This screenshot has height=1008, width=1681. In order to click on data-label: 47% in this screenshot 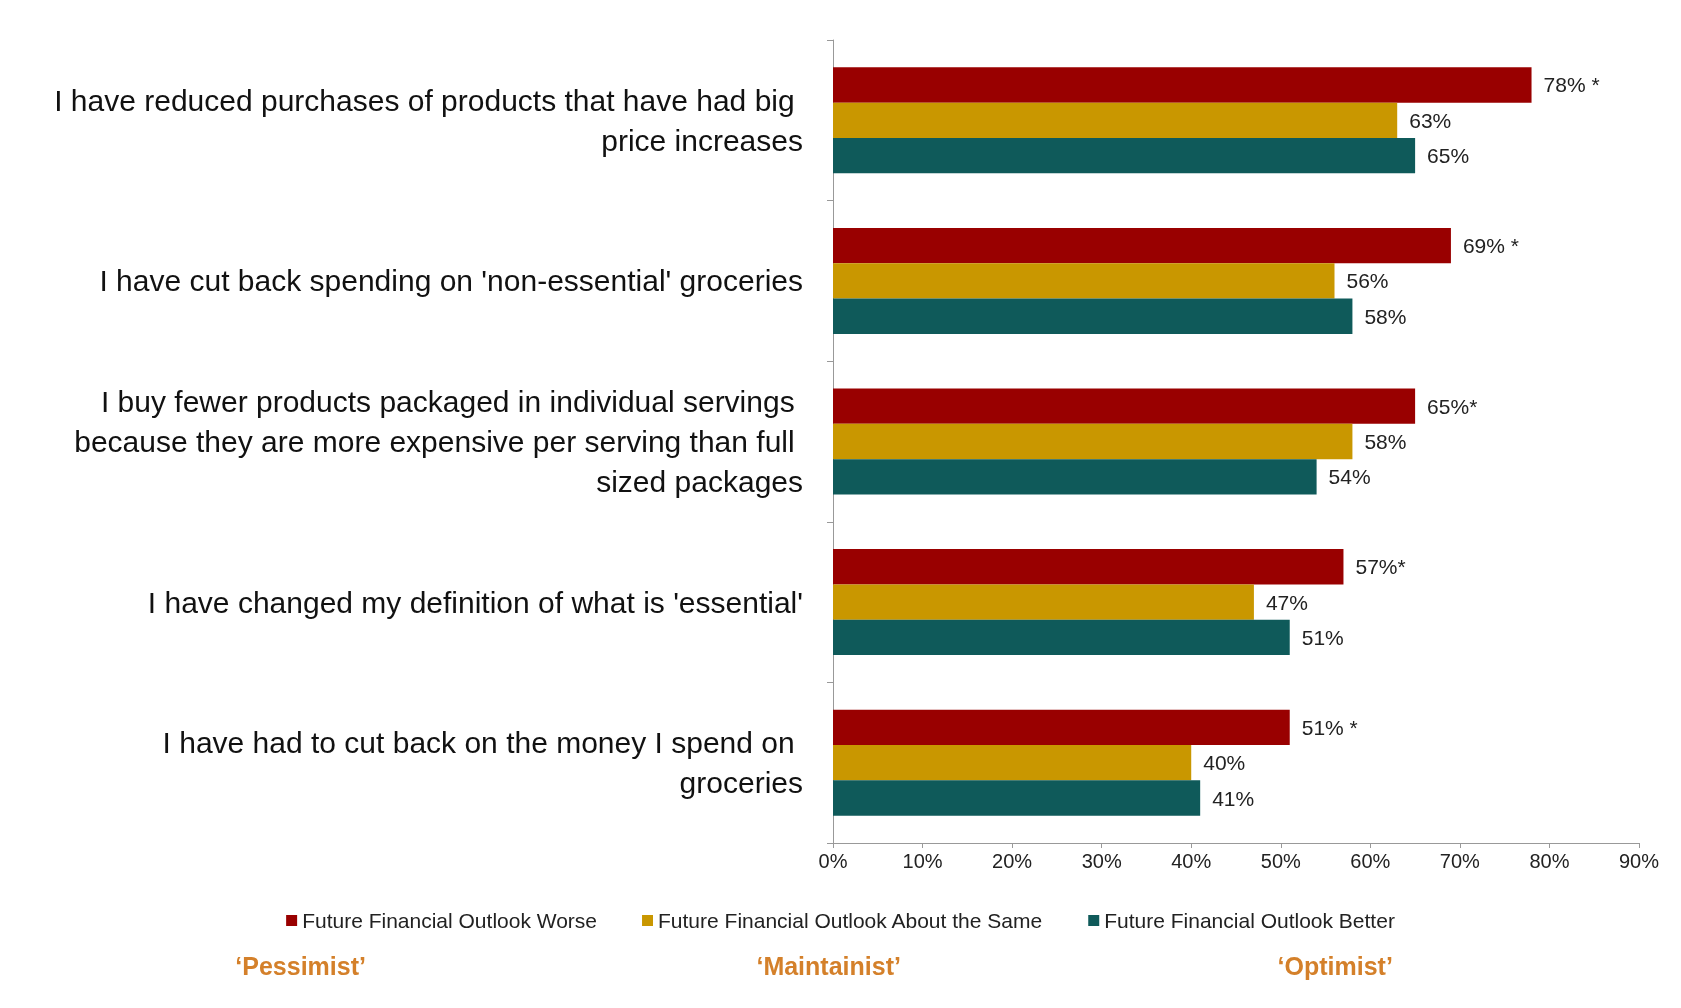, I will do `click(1286, 602)`.